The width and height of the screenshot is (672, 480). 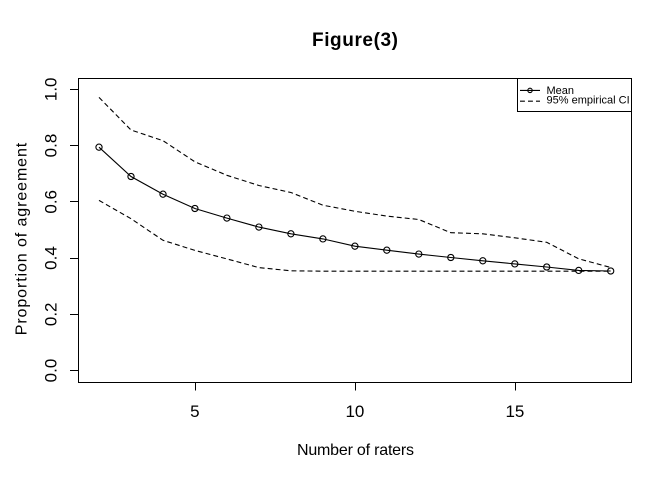 I want to click on svg-text: 15, so click(x=514, y=411).